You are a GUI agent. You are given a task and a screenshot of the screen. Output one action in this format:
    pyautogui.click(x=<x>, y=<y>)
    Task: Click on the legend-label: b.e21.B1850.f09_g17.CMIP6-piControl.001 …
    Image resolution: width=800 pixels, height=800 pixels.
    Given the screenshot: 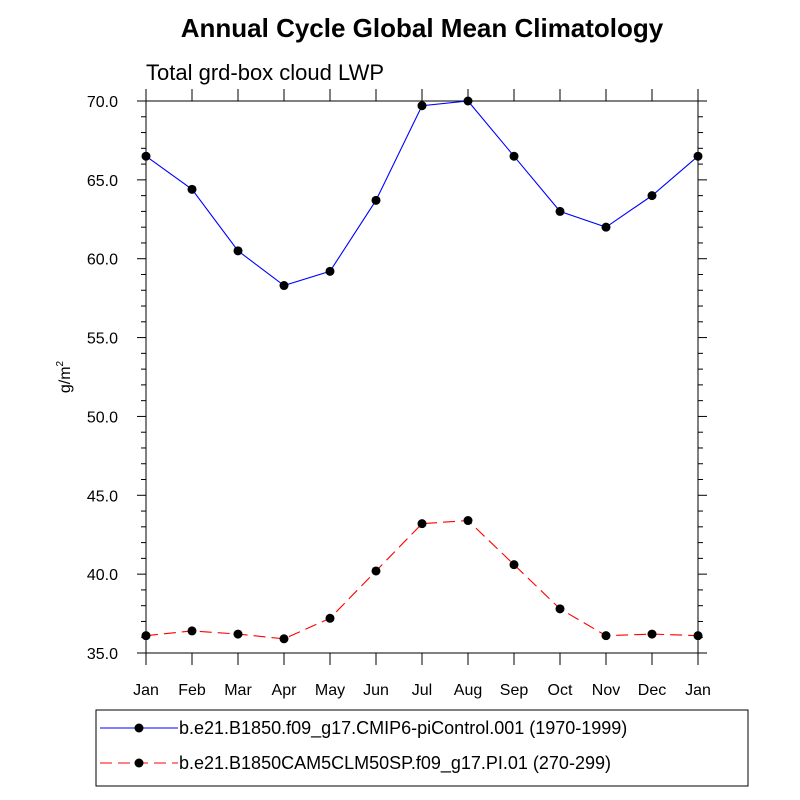 What is the action you would take?
    pyautogui.click(x=403, y=728)
    